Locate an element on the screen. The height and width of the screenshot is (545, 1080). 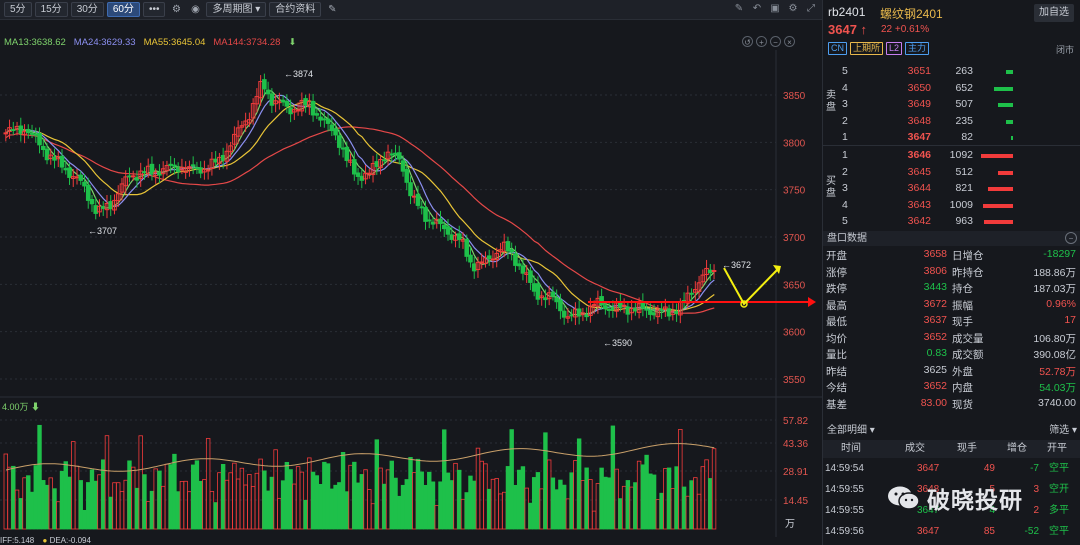
volume: 235 is located at coordinates (964, 120).